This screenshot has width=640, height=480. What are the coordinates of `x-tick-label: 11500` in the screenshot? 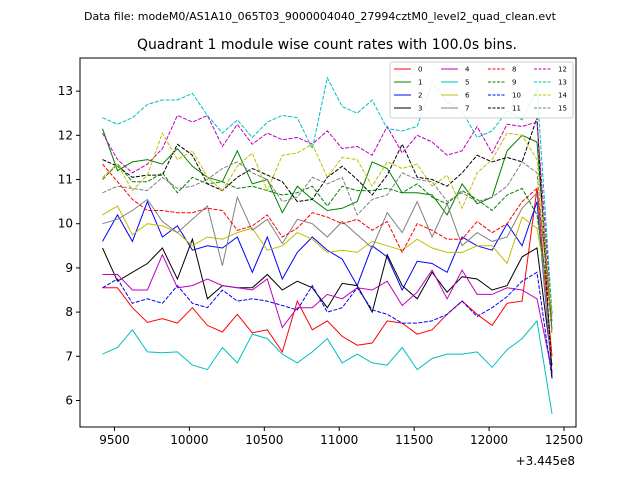 It's located at (414, 440).